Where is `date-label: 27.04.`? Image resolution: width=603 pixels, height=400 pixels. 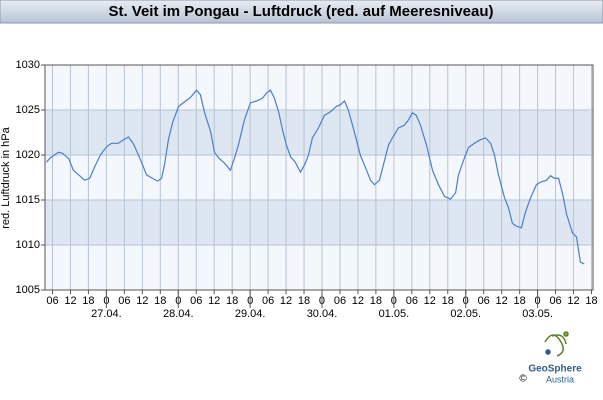
date-label: 27.04. is located at coordinates (106, 314).